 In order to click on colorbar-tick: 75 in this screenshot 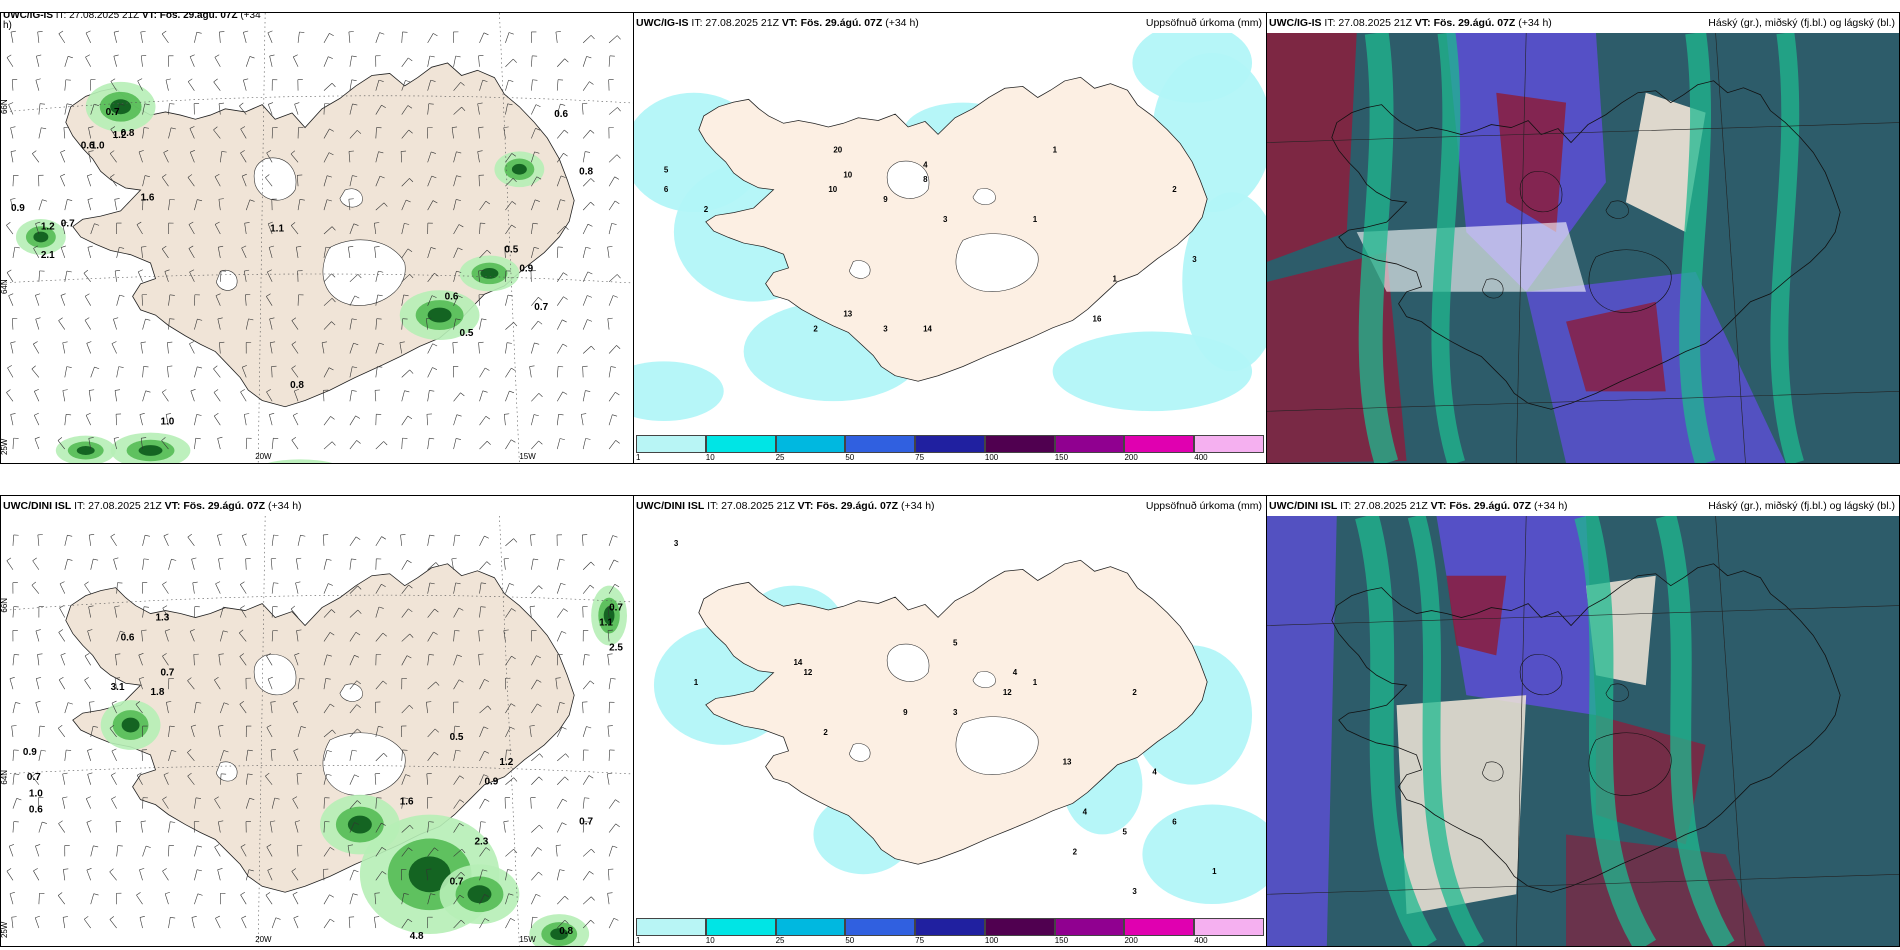, I will do `click(920, 457)`.